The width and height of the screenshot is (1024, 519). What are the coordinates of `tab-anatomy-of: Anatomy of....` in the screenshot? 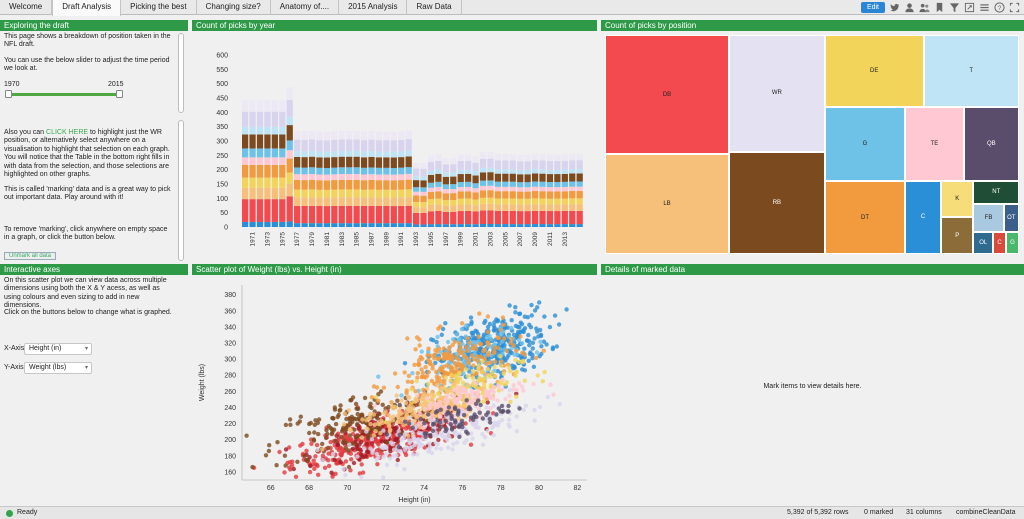 It's located at (305, 7).